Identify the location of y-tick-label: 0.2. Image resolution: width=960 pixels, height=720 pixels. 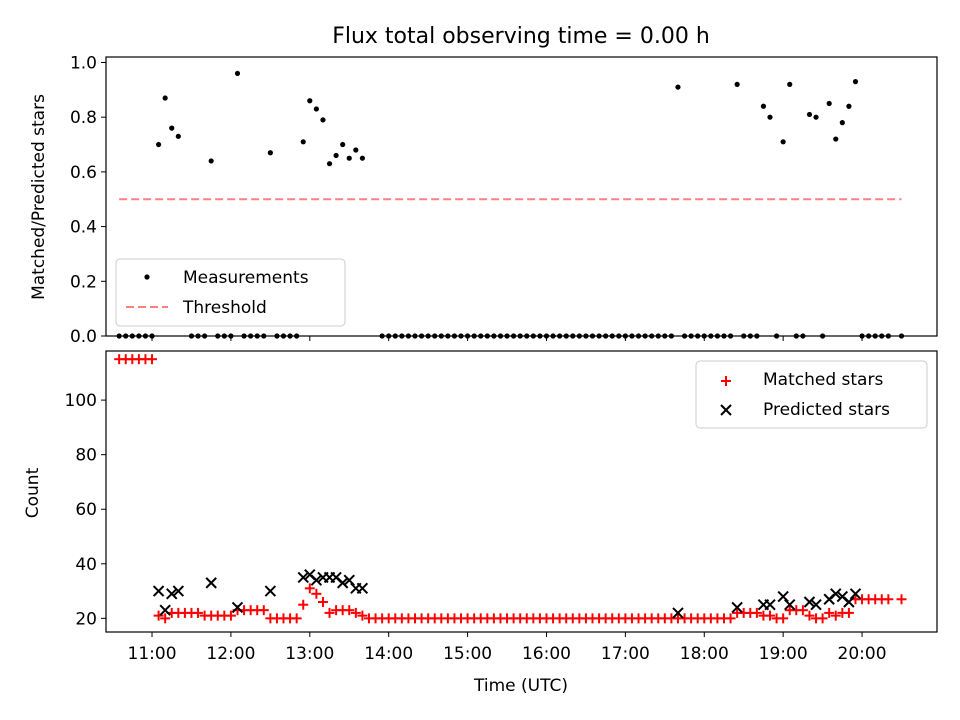
(83, 282).